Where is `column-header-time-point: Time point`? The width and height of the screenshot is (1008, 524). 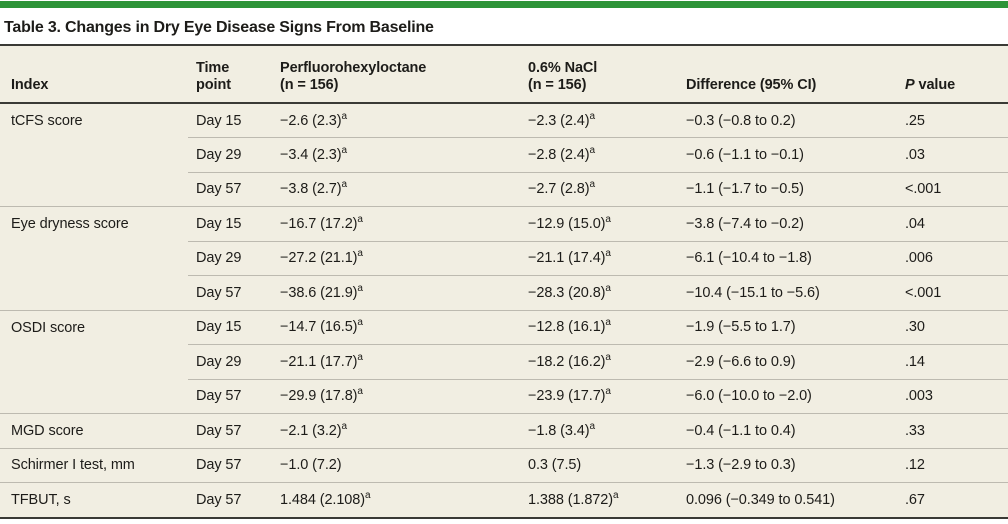 column-header-time-point: Time point is located at coordinates (230, 75).